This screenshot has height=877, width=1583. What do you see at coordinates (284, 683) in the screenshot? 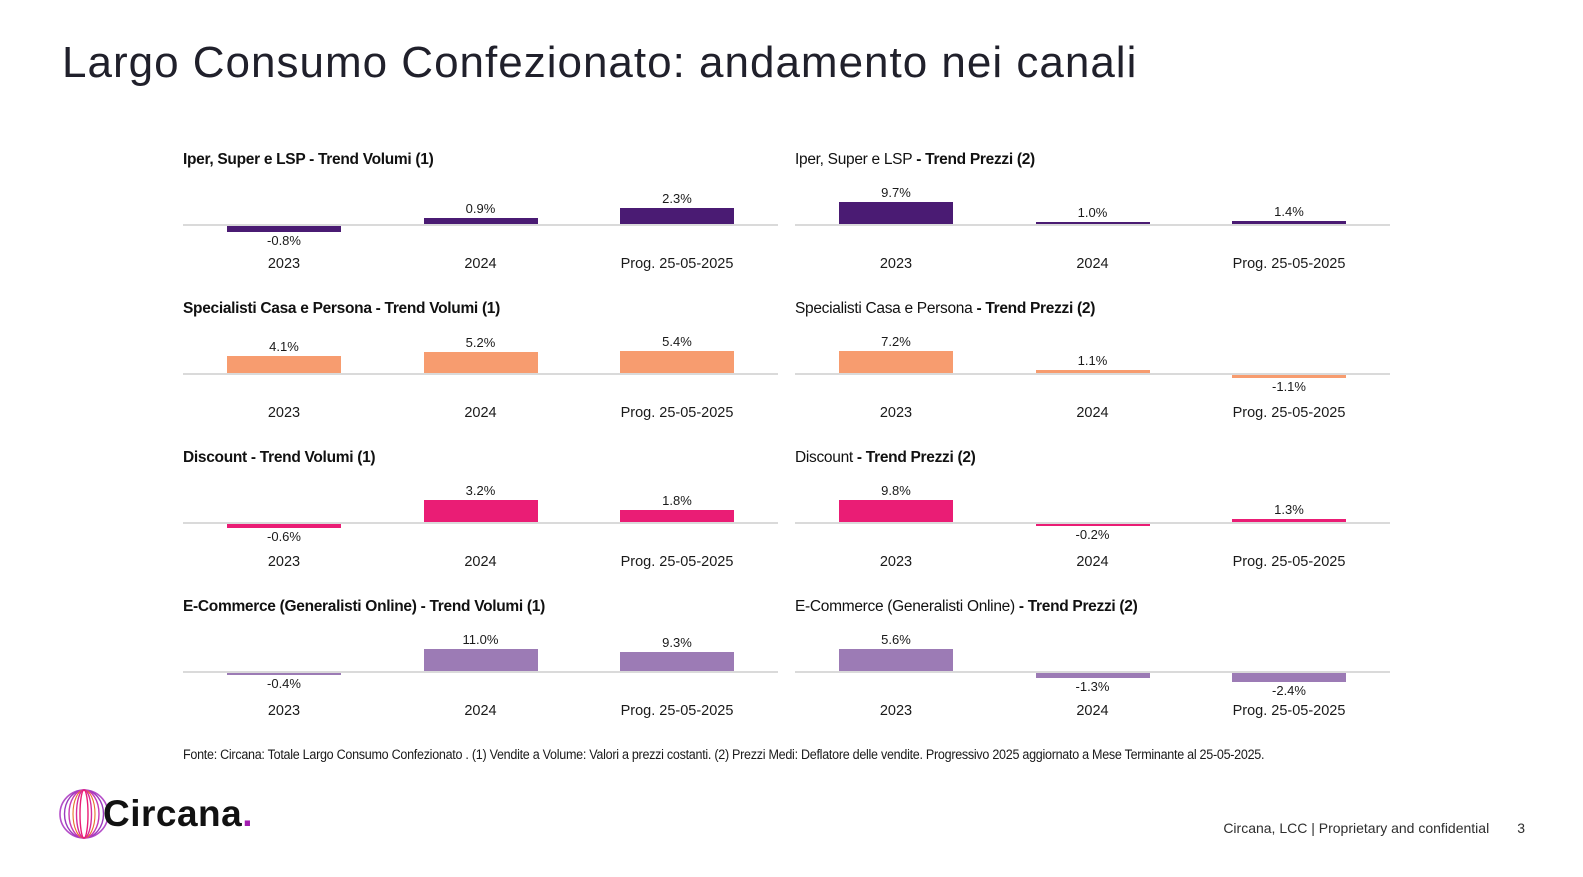
I see `bar-value-label: -0.4%` at bounding box center [284, 683].